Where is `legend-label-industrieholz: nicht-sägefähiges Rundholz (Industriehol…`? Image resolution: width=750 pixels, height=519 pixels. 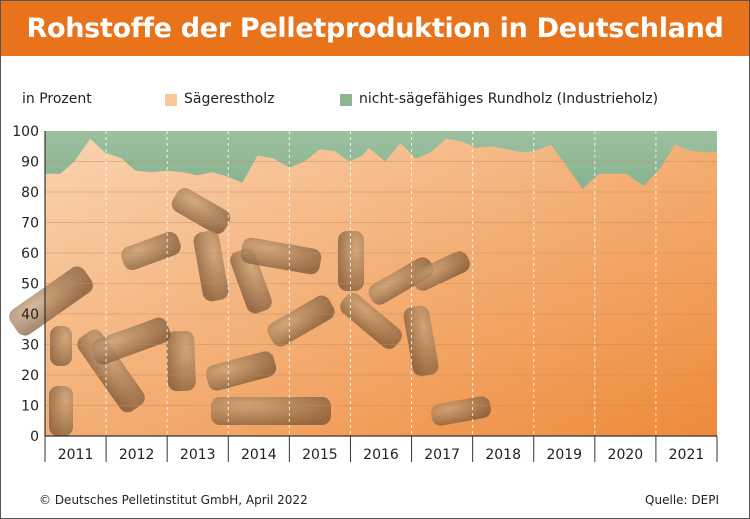 legend-label-industrieholz: nicht-sägefähiges Rundholz (Industriehol… is located at coordinates (509, 99).